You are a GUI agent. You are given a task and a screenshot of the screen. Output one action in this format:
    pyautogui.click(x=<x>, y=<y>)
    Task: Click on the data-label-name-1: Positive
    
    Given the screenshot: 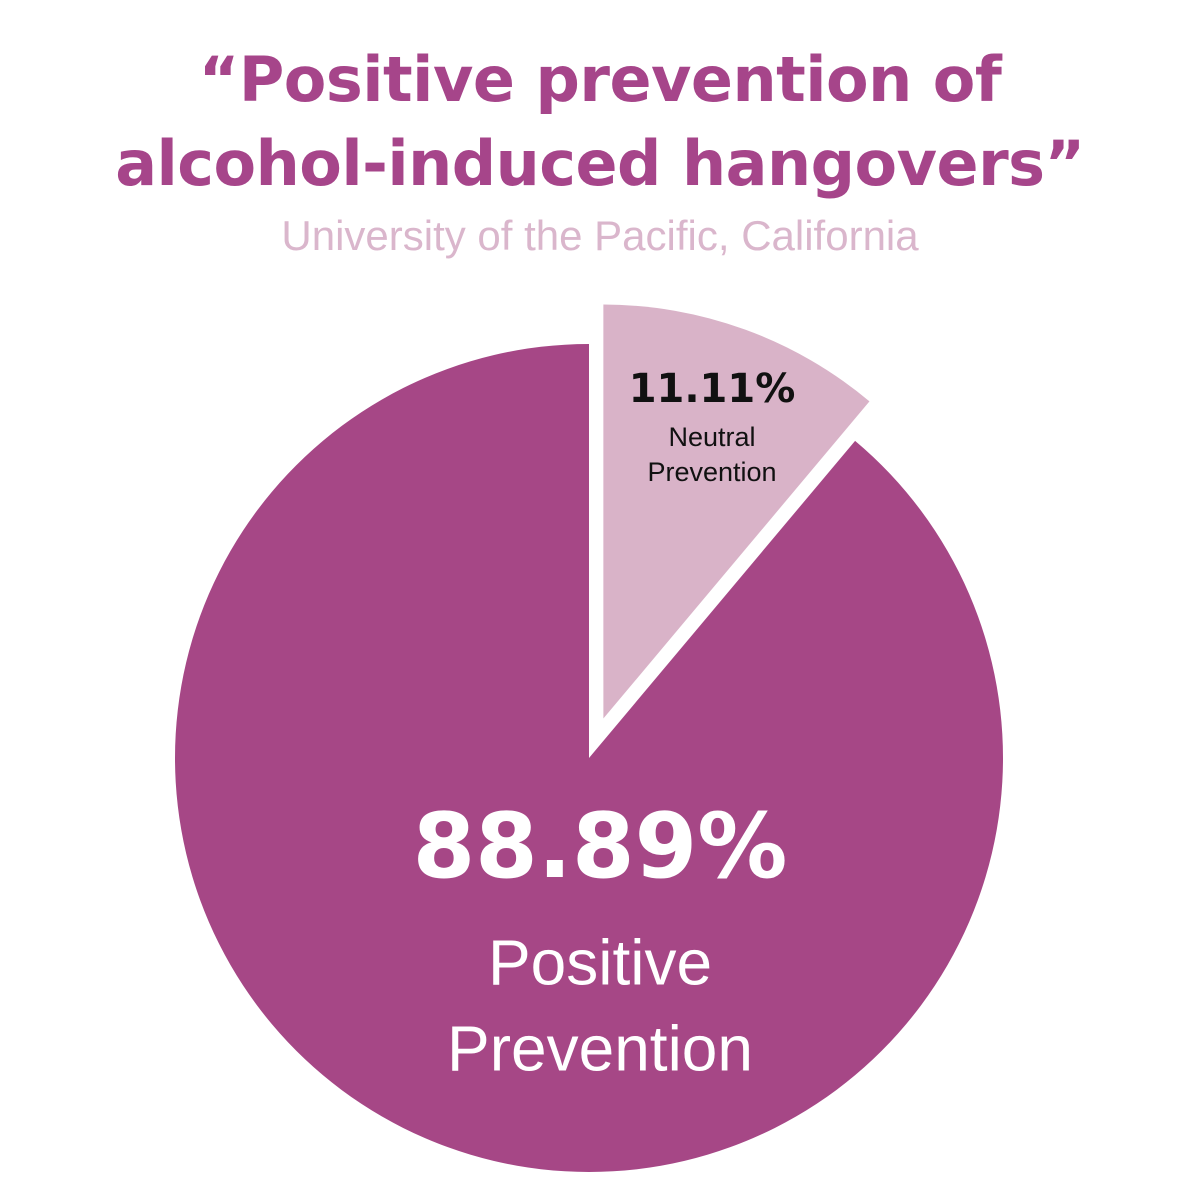 What is the action you would take?
    pyautogui.click(x=600, y=963)
    